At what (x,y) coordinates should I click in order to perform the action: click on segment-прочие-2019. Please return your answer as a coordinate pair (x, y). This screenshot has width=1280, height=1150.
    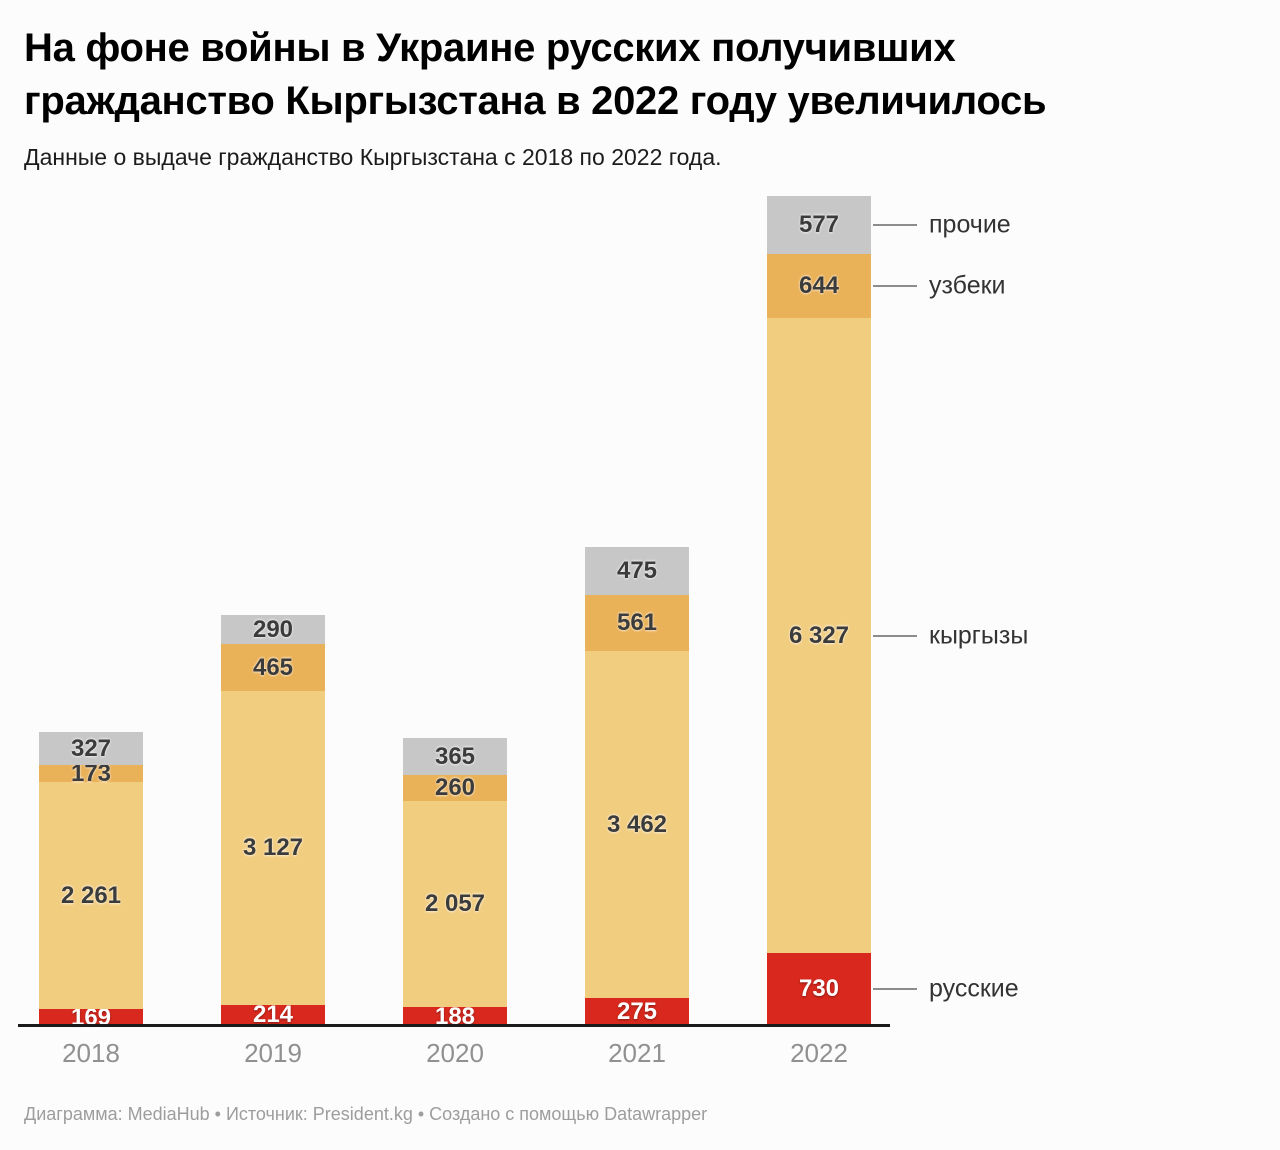
    Looking at the image, I should click on (273, 630).